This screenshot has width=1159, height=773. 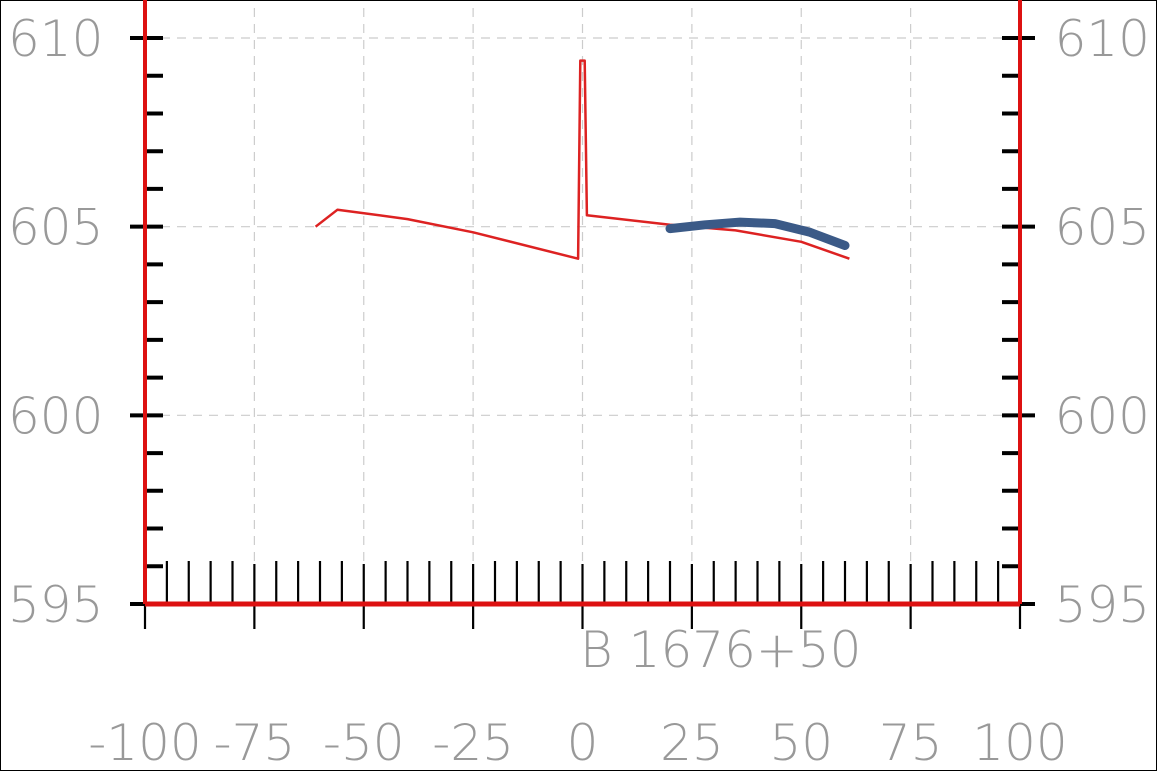 What do you see at coordinates (911, 743) in the screenshot?
I see `x-tick-label: 75` at bounding box center [911, 743].